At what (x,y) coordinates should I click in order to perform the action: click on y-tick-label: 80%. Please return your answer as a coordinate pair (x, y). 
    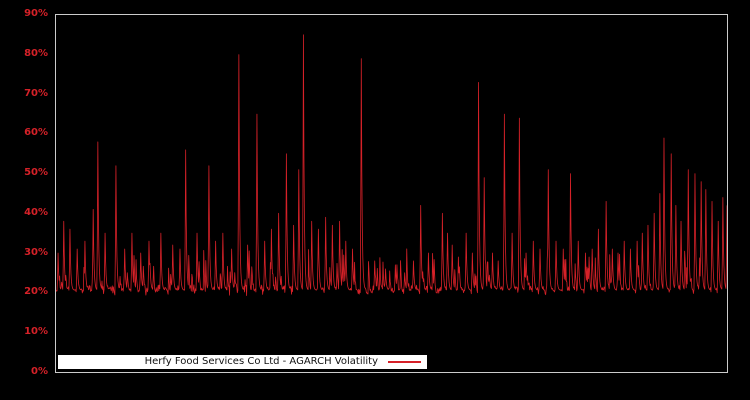
    Looking at the image, I should click on (36, 53).